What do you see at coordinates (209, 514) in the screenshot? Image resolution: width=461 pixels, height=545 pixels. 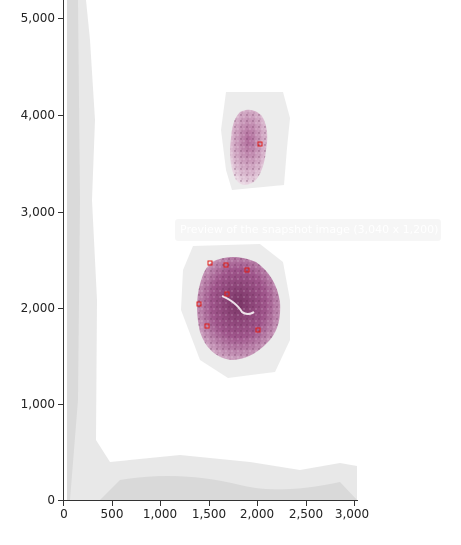 I see `x-tick-label: 1,500` at bounding box center [209, 514].